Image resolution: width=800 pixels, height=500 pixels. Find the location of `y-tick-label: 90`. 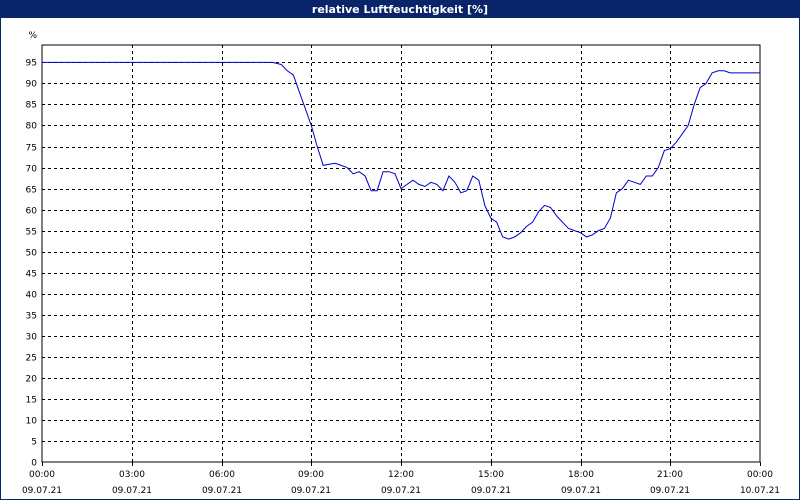

y-tick-label: 90 is located at coordinates (32, 85).